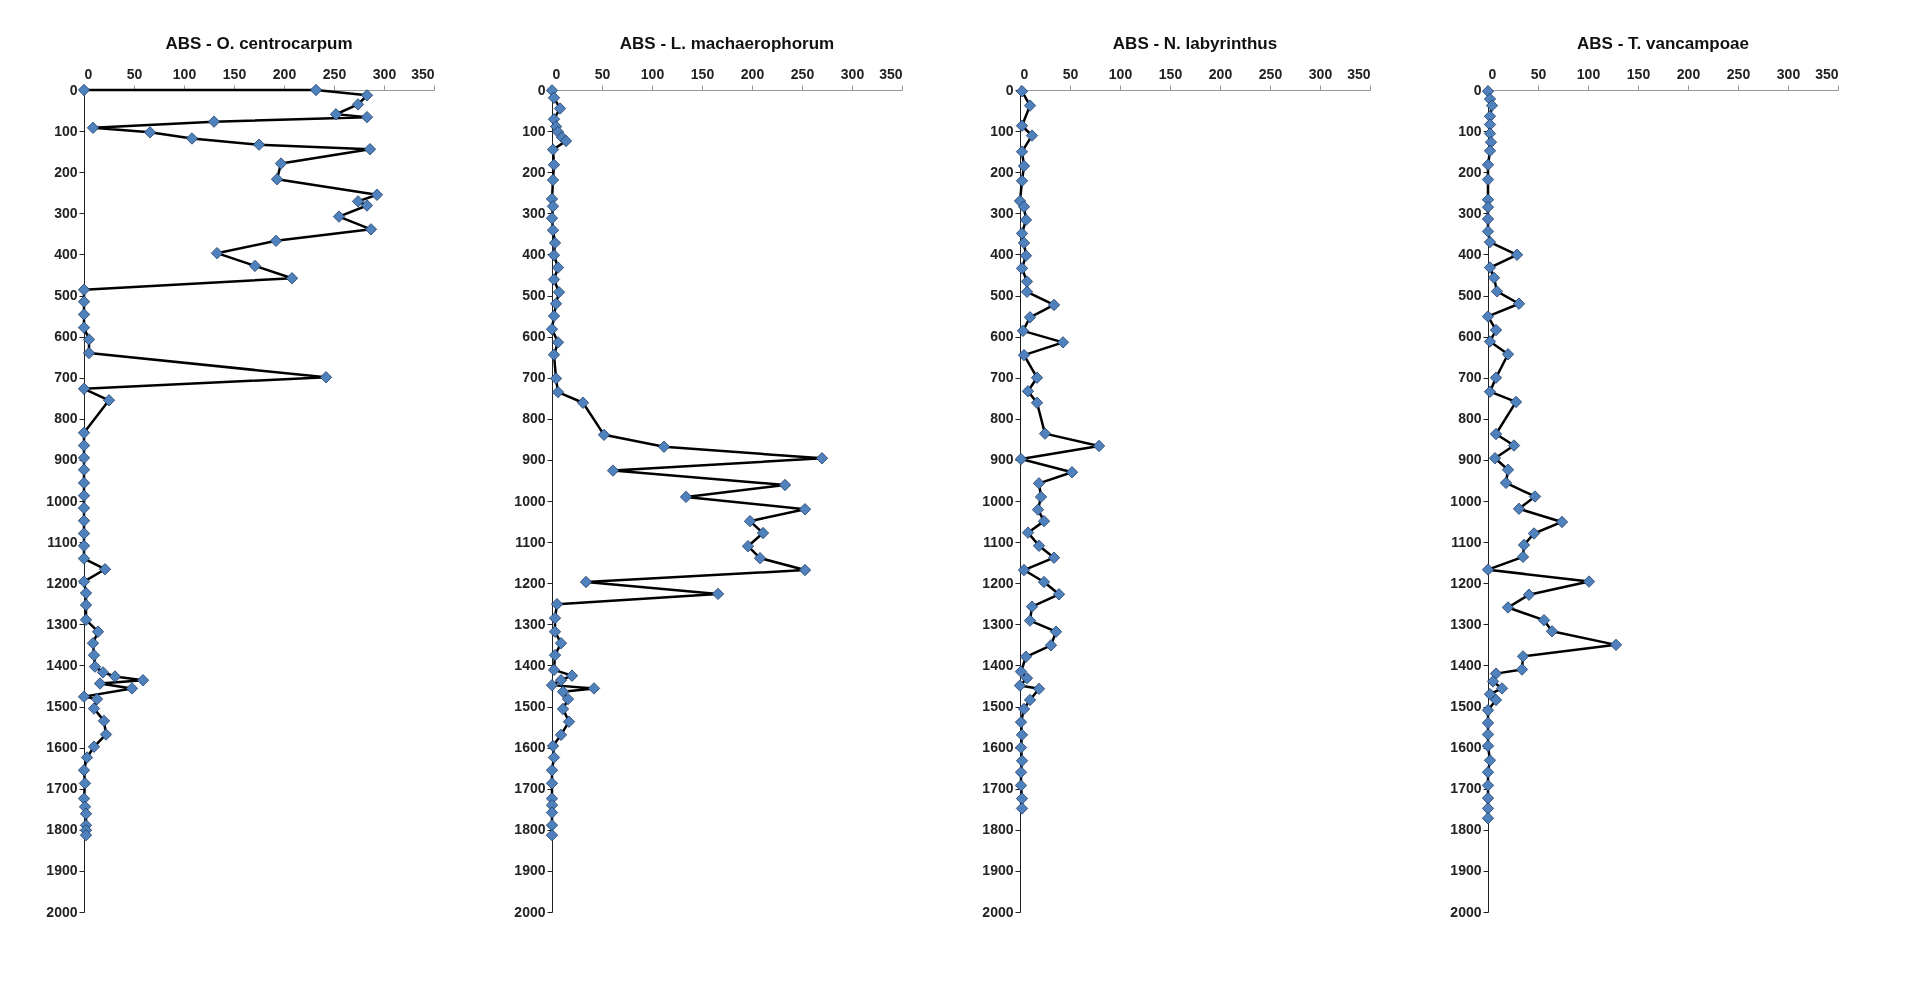  What do you see at coordinates (1466, 829) in the screenshot?
I see `y-tick-label: 1800` at bounding box center [1466, 829].